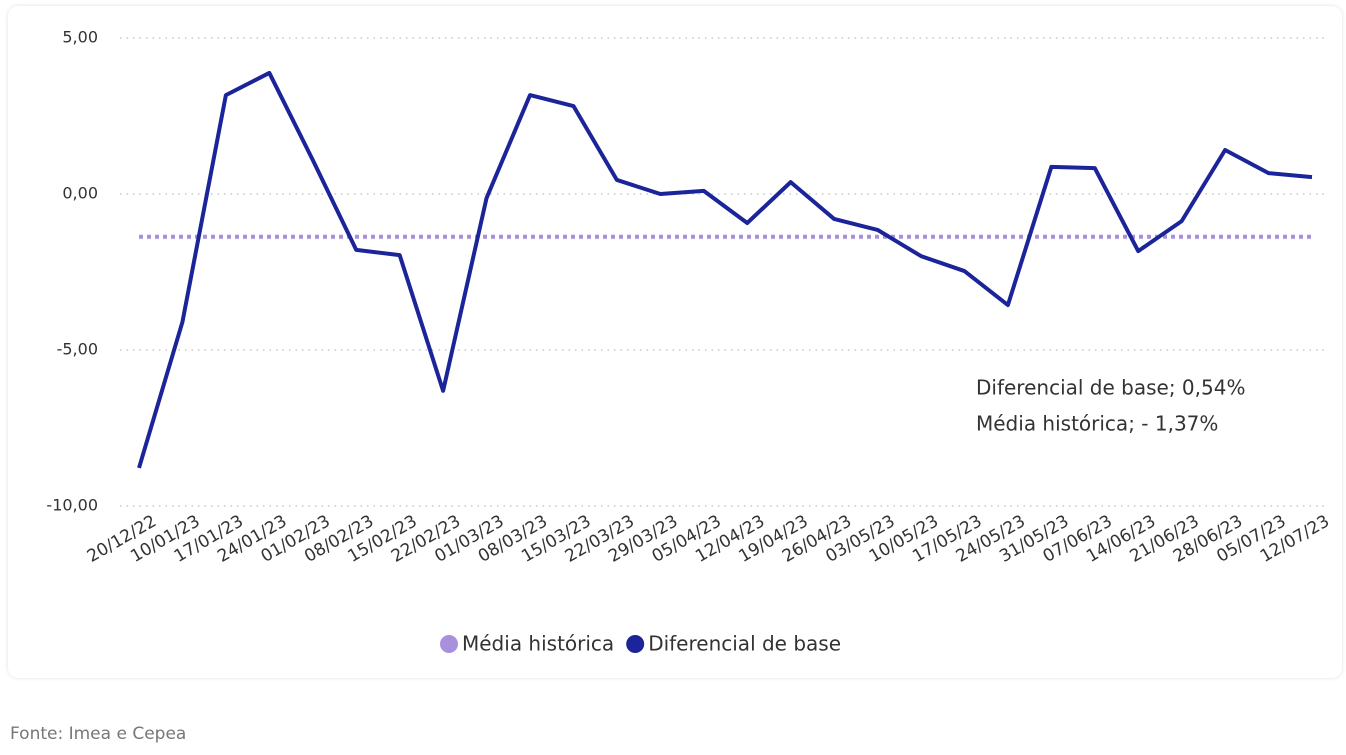 The width and height of the screenshot is (1346, 755). What do you see at coordinates (1110, 388) in the screenshot?
I see `annotation: Diferencial de base; 0,54%` at bounding box center [1110, 388].